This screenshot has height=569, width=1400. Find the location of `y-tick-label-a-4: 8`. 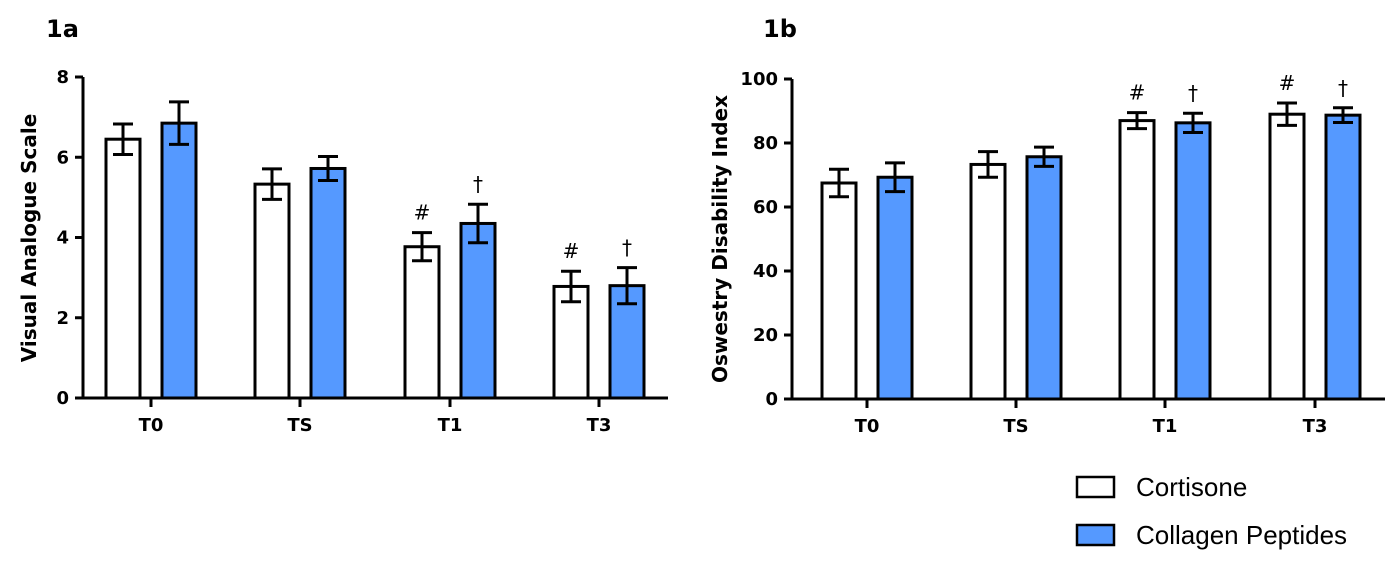

y-tick-label-a-4: 8 is located at coordinates (62, 77).